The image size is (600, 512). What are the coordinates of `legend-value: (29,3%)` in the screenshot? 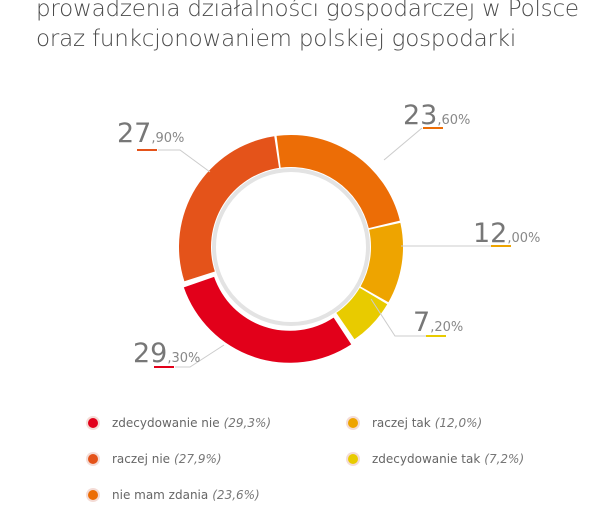 It's located at (247, 423).